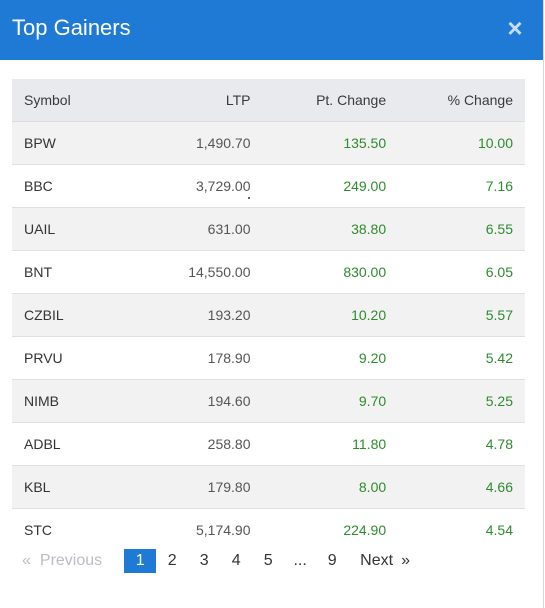  I want to click on cell-ltp: 194.60, so click(191, 401).